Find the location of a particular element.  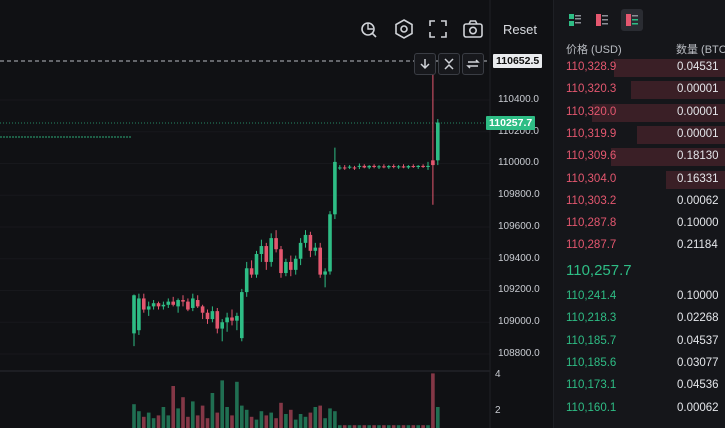

ask-quantity: 0.00062 is located at coordinates (698, 200).